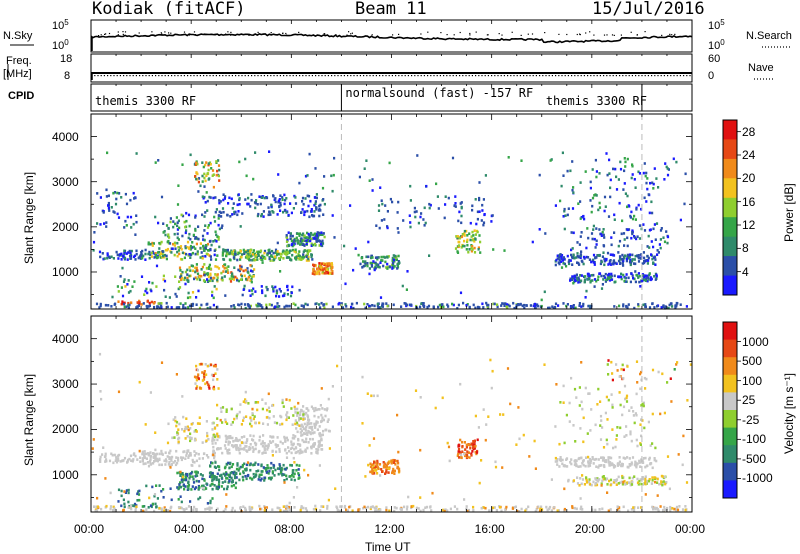  What do you see at coordinates (714, 59) in the screenshot?
I see `nave-tick-hi: 60` at bounding box center [714, 59].